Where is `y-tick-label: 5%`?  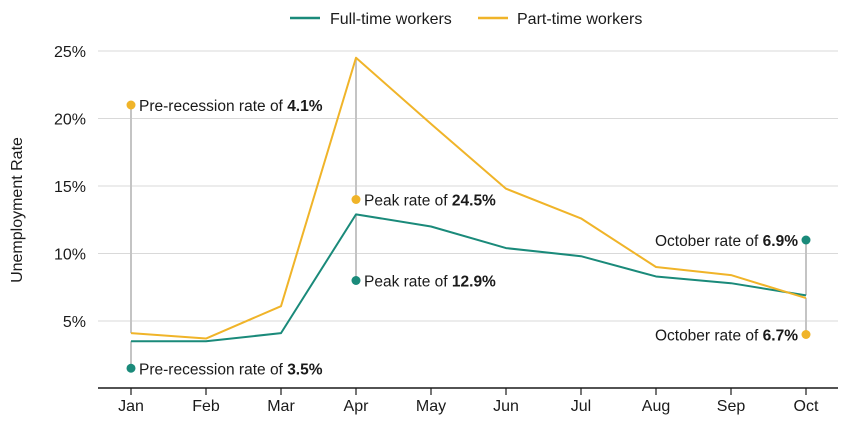 y-tick-label: 5% is located at coordinates (74, 322).